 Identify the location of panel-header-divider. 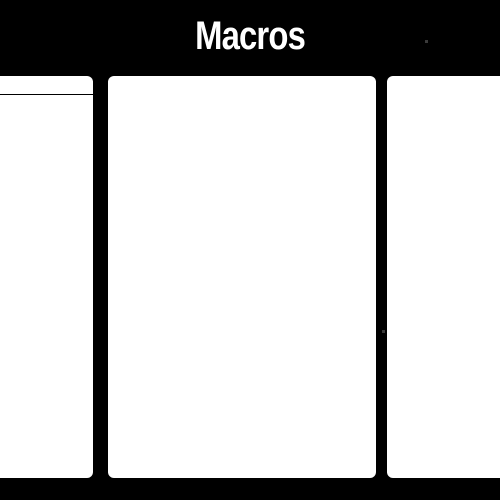
(46, 94).